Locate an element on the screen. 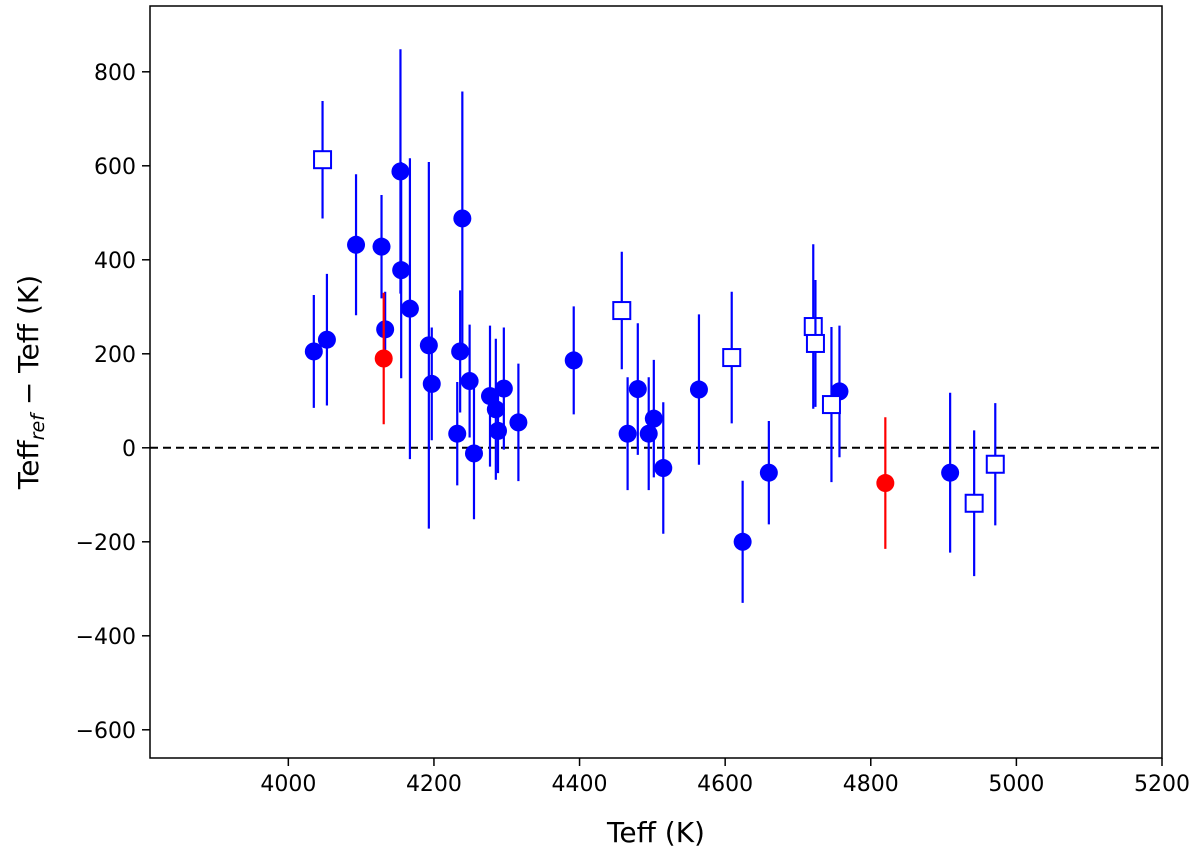  y-axis-ticks: 800 600 400 200 0 −200 −400 −600 is located at coordinates (113, 402).